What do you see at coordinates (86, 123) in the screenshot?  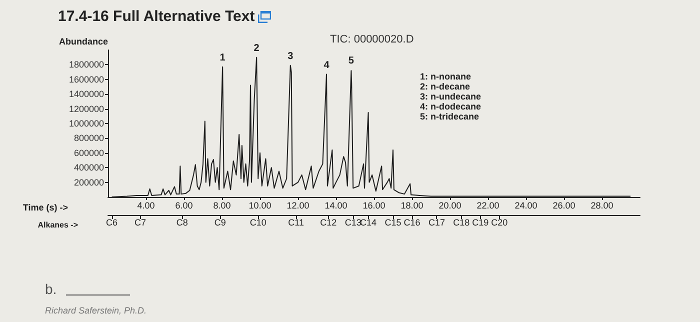 I see `y-tick-label: 1000000` at bounding box center [86, 123].